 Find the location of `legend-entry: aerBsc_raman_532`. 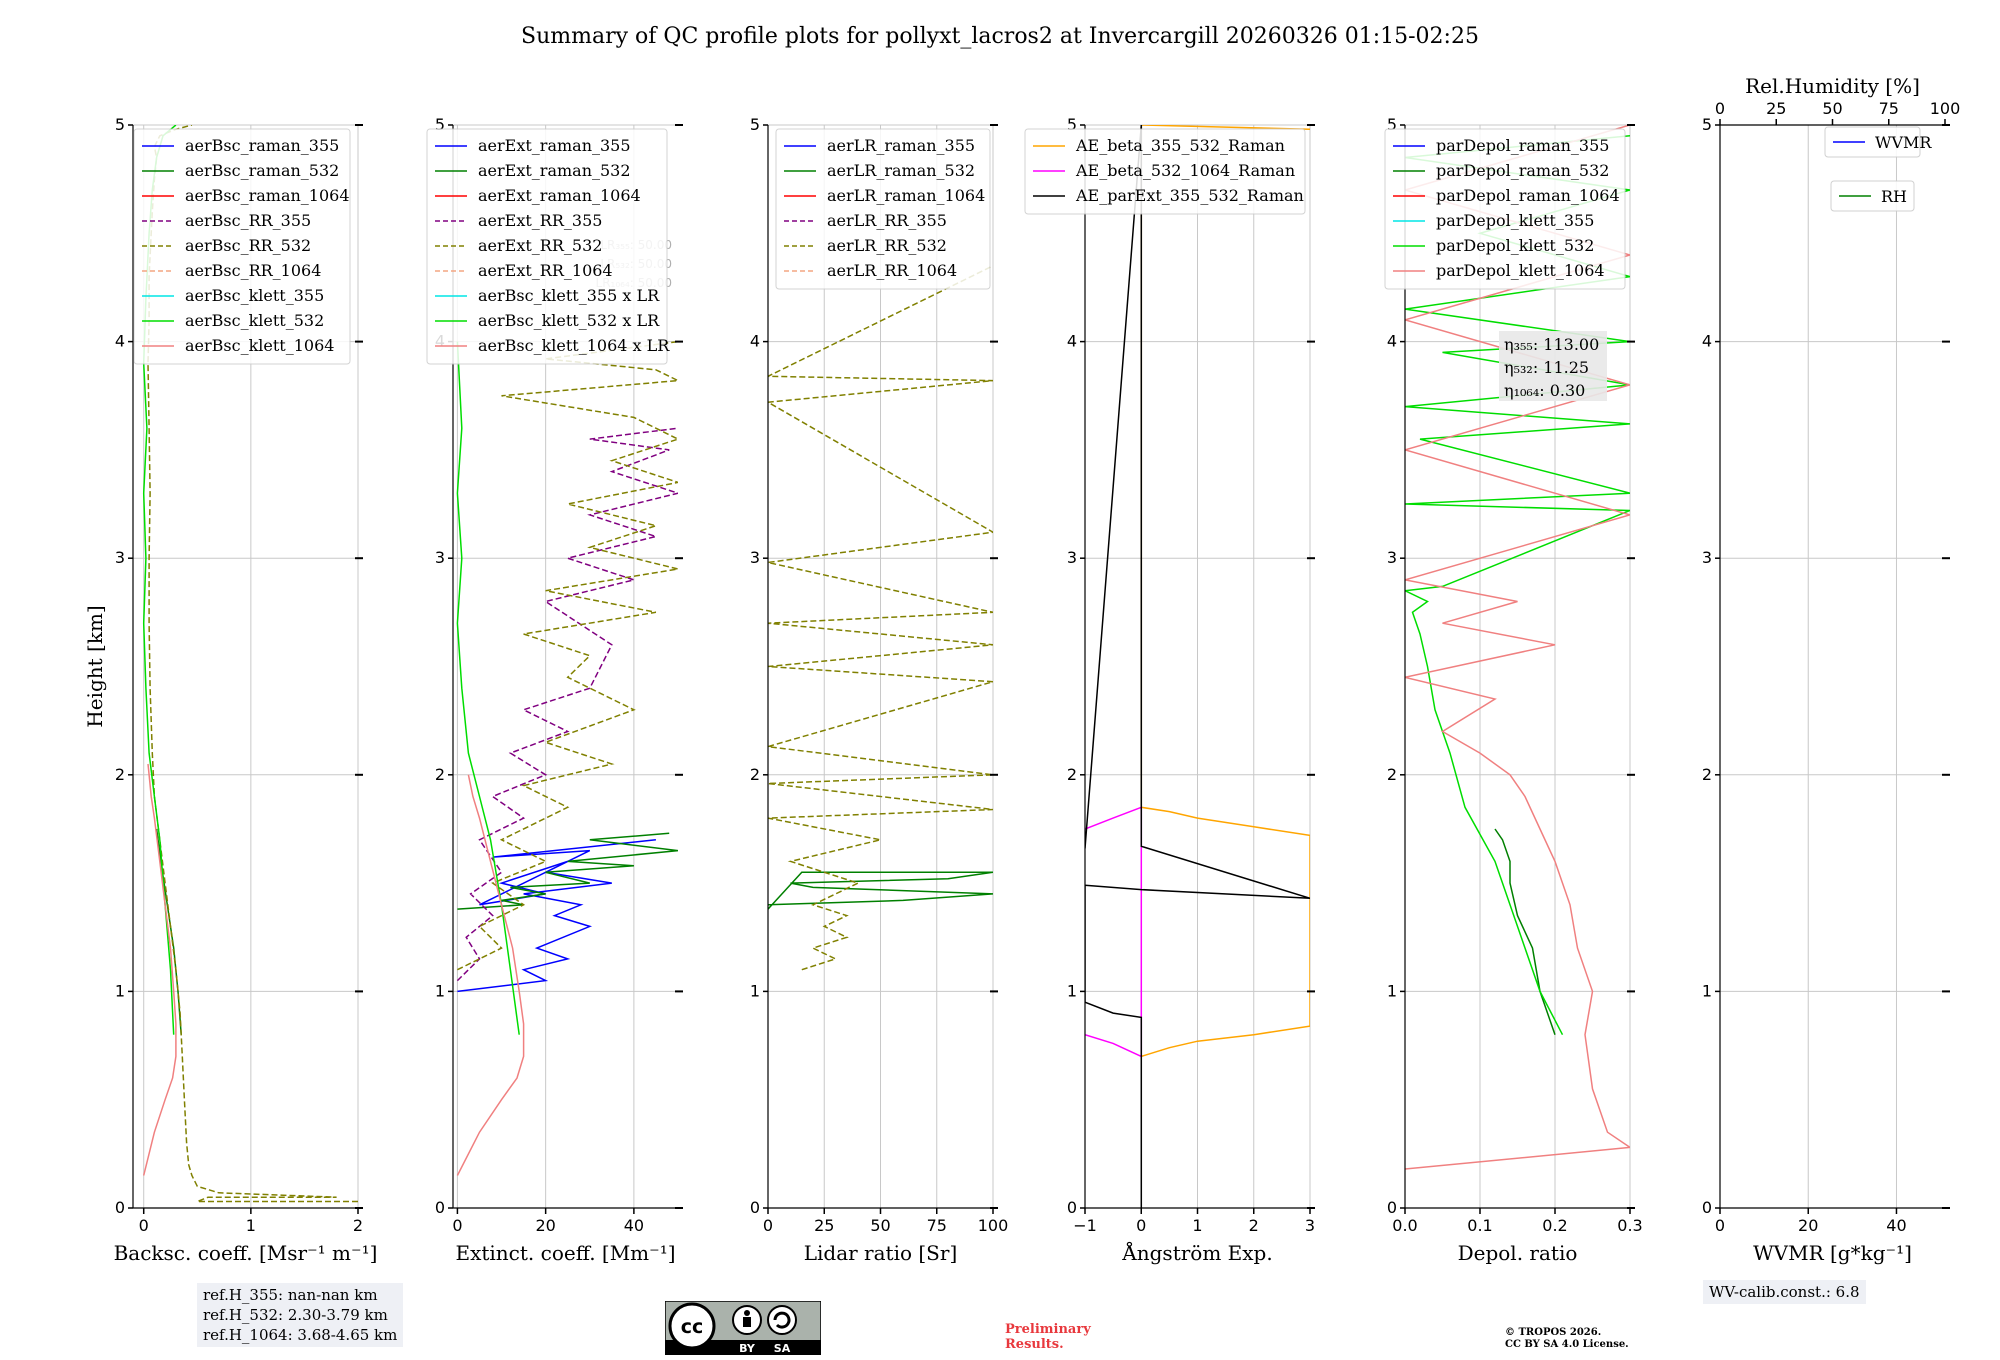

legend-entry: aerBsc_raman_532 is located at coordinates (262, 170).